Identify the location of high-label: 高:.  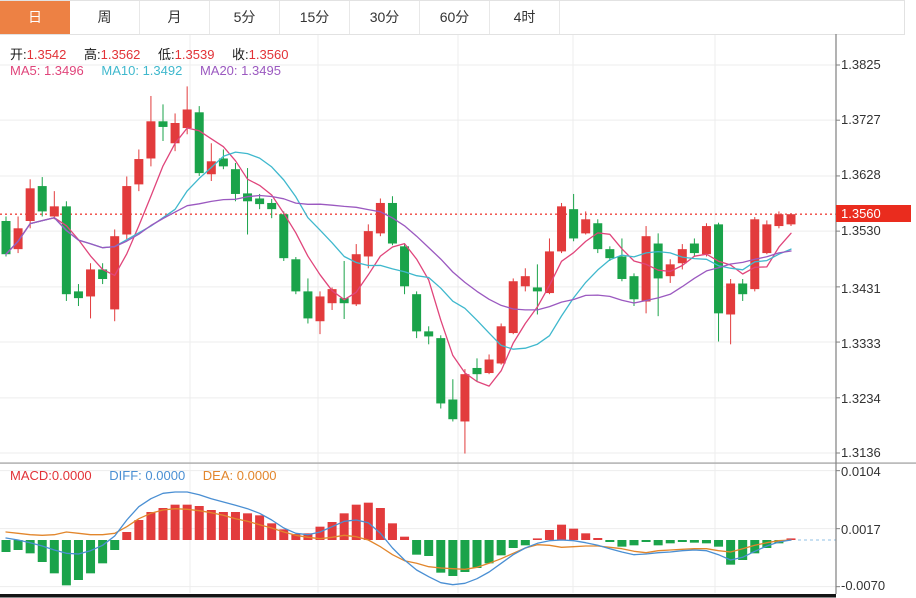
(92, 54).